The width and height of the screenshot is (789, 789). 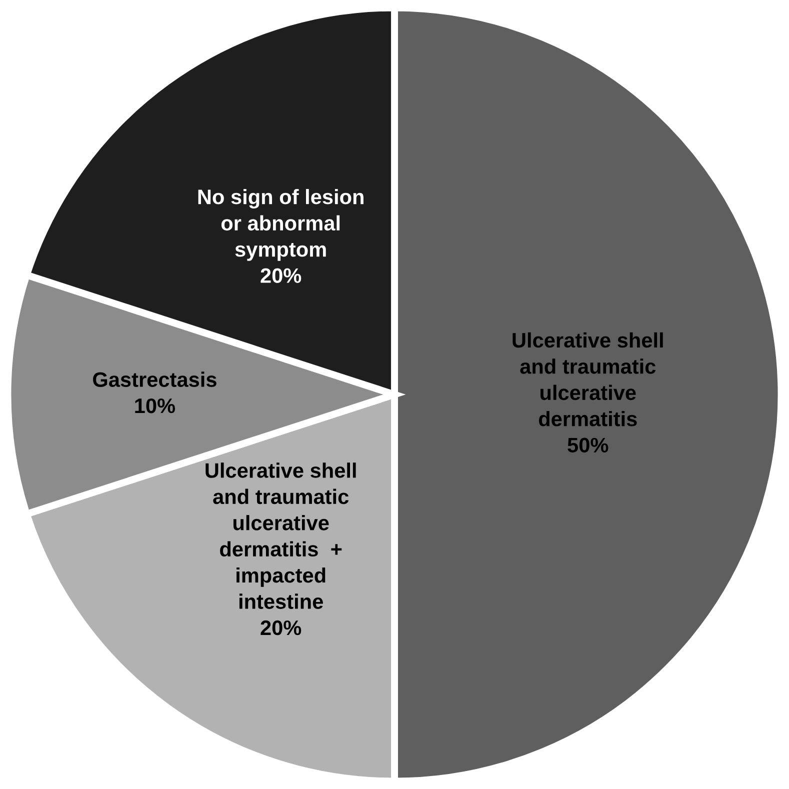 I want to click on data-label: 50%, so click(x=588, y=445).